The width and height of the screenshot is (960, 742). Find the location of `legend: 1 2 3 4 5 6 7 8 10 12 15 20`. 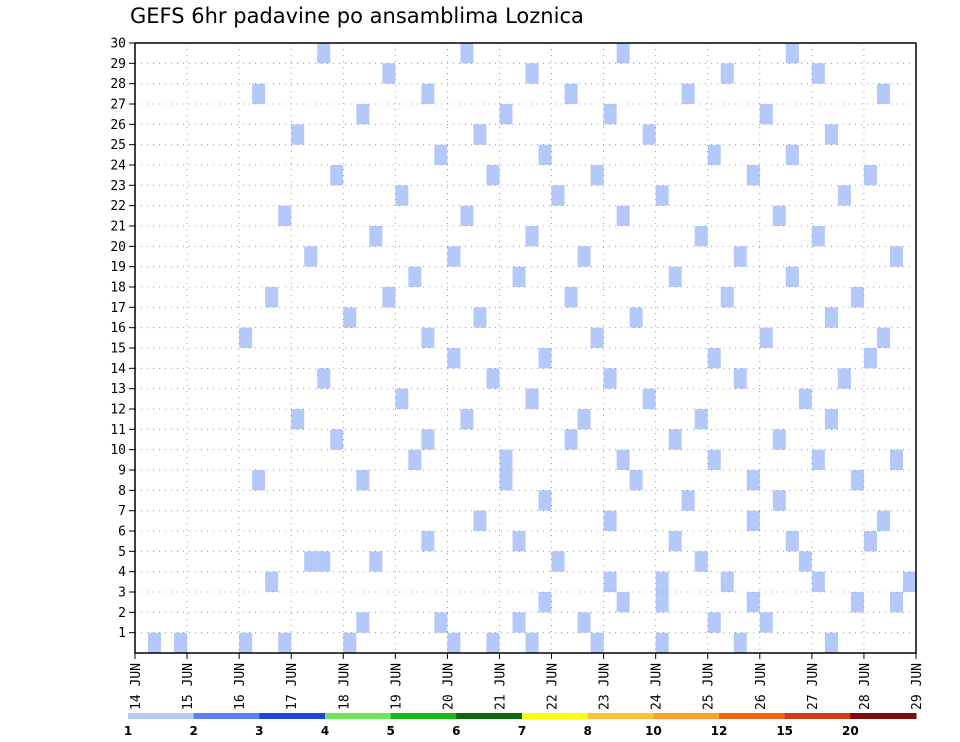

legend: 1 2 3 4 5 6 7 8 10 12 15 20 is located at coordinates (520, 725).